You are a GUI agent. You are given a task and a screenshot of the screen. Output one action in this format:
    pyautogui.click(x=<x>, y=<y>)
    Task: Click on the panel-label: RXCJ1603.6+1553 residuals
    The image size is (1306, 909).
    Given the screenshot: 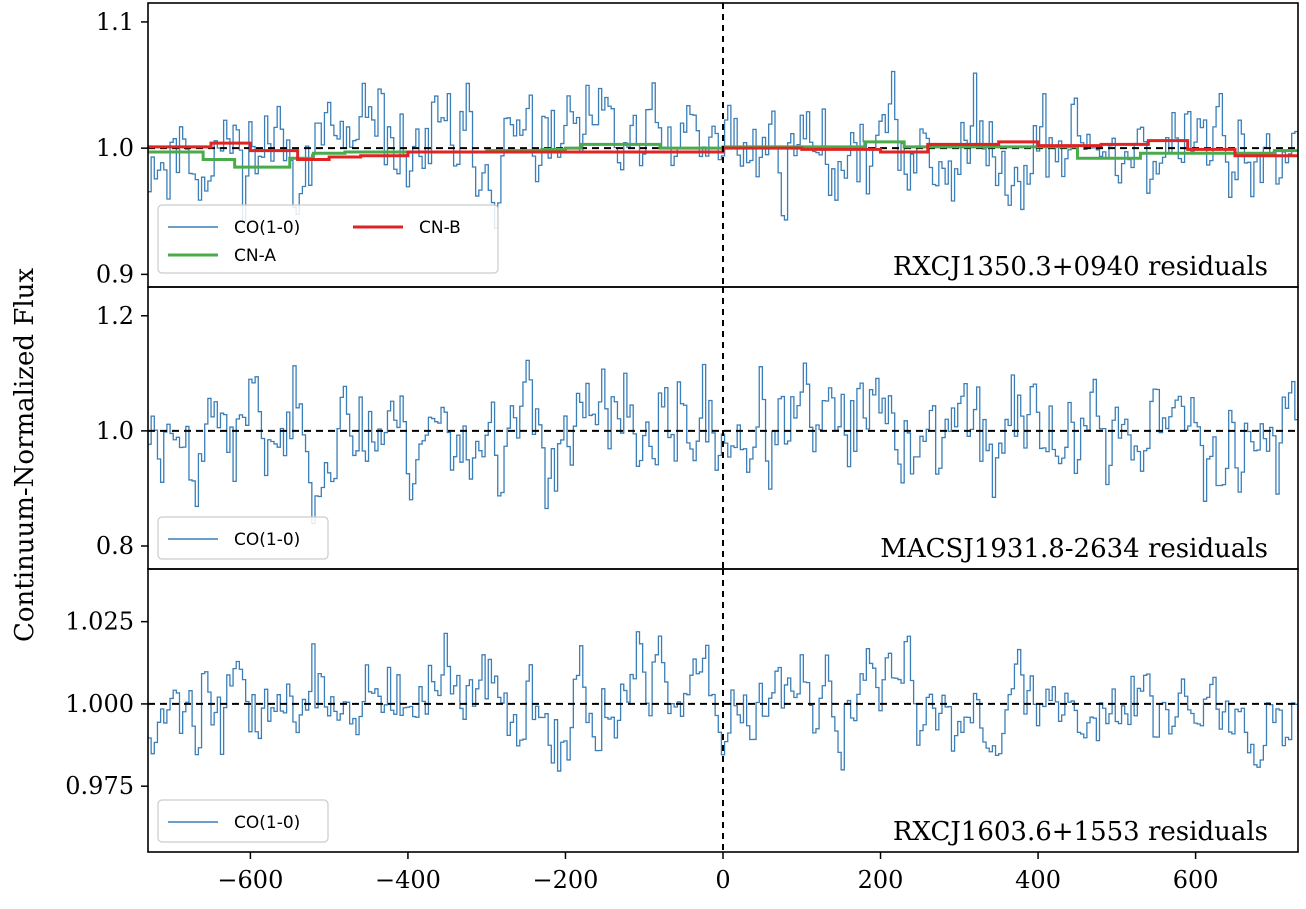 What is the action you would take?
    pyautogui.click(x=1080, y=832)
    